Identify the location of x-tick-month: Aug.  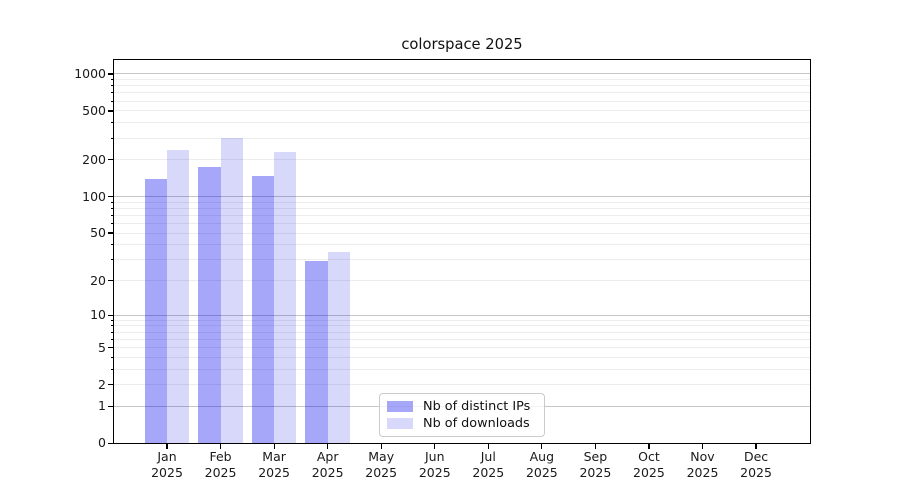
(542, 456).